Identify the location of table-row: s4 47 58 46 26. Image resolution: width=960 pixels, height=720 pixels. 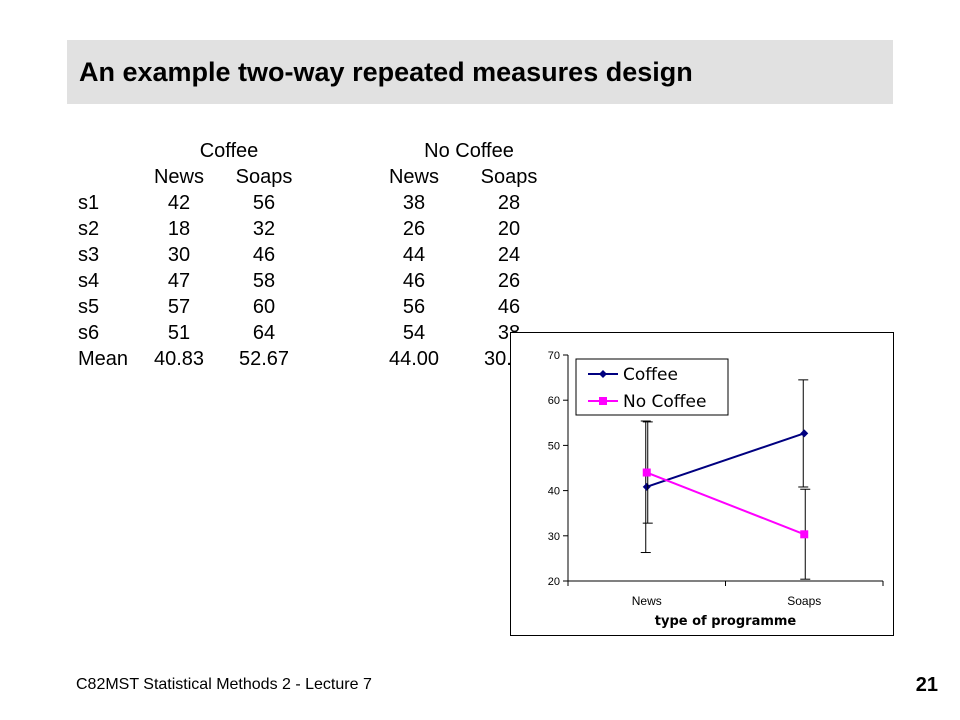
(318, 281).